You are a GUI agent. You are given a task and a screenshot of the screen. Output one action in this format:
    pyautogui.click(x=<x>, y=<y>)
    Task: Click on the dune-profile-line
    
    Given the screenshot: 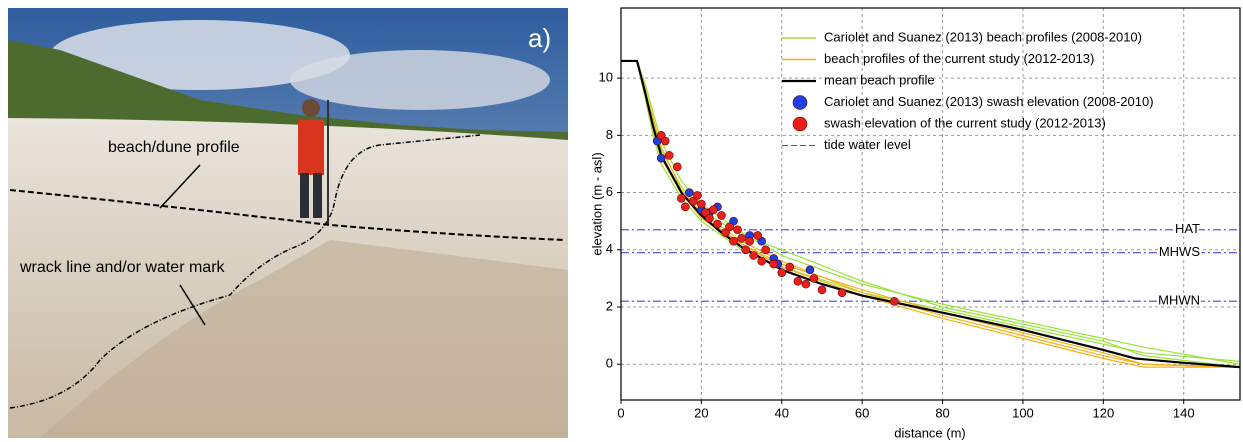 What is the action you would take?
    pyautogui.click(x=287, y=215)
    